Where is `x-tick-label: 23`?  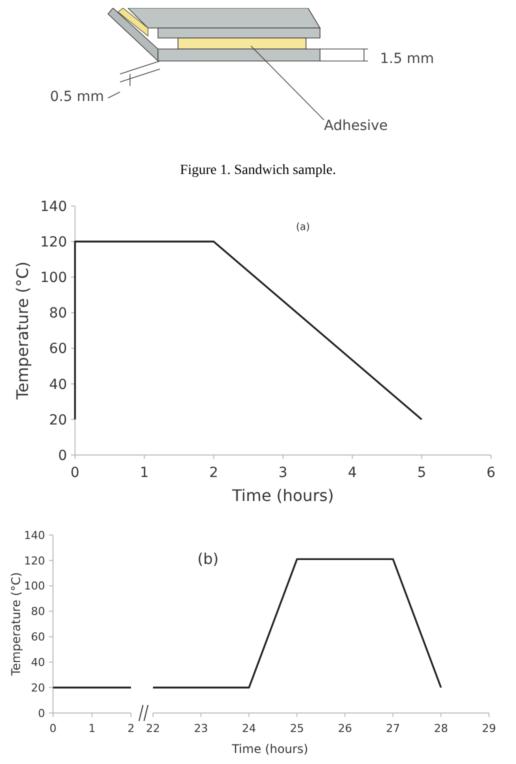
x-tick-label: 23 is located at coordinates (201, 728).